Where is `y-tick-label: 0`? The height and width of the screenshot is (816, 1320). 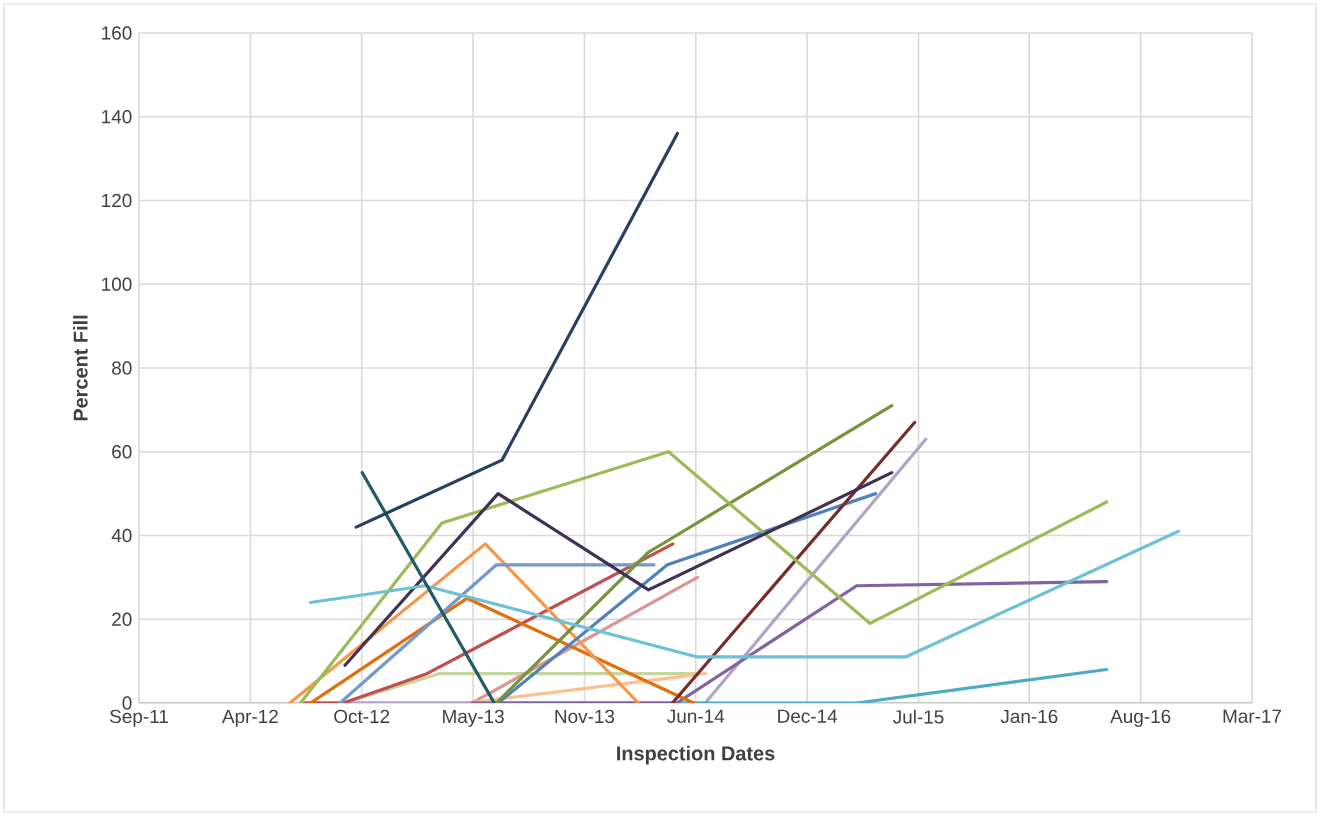 y-tick-label: 0 is located at coordinates (127, 703).